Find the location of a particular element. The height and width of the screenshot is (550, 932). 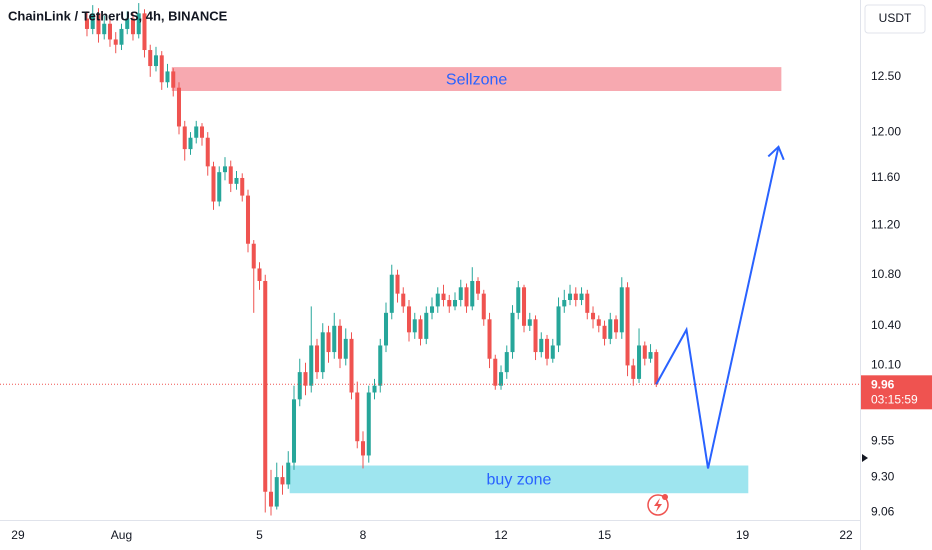

y-tick-label: 10.40 is located at coordinates (886, 325).